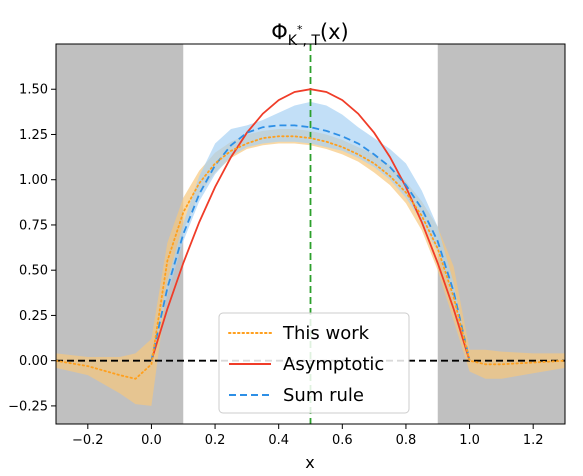 The image size is (583, 476). I want to click on x-tick-label: 1.2, so click(533, 440).